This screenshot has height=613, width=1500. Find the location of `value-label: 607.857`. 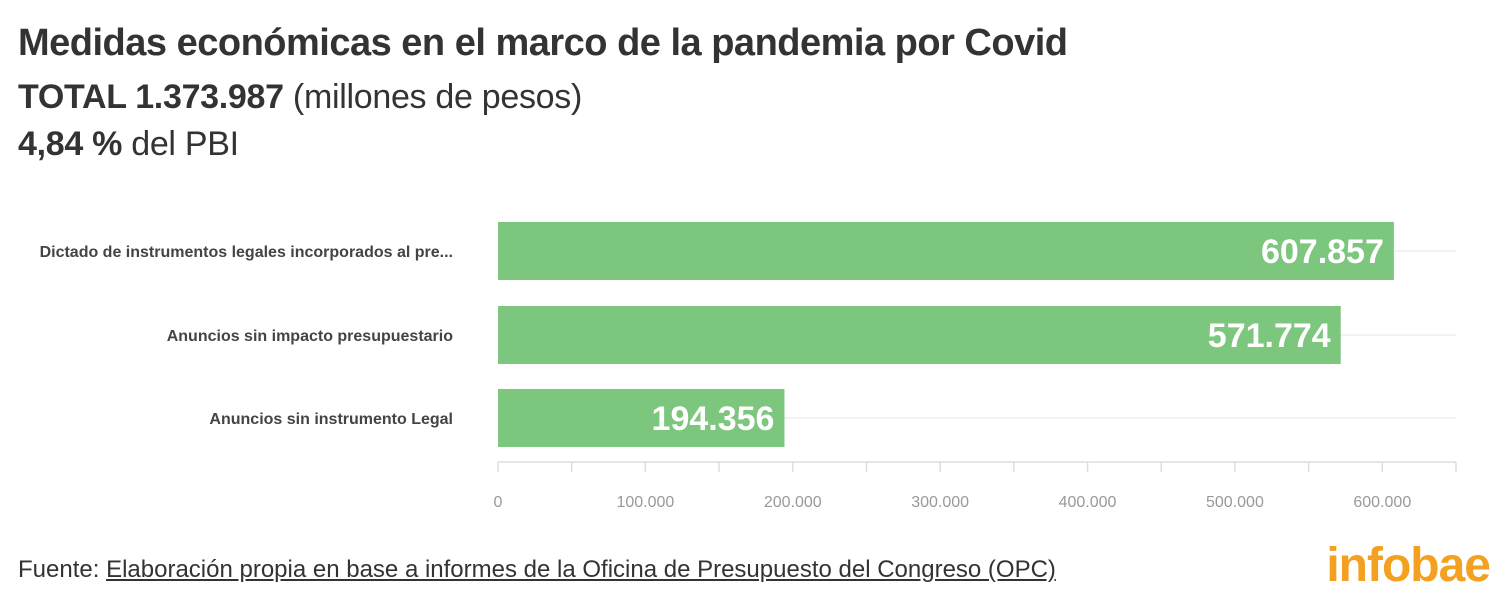

value-label: 607.857 is located at coordinates (1322, 252).